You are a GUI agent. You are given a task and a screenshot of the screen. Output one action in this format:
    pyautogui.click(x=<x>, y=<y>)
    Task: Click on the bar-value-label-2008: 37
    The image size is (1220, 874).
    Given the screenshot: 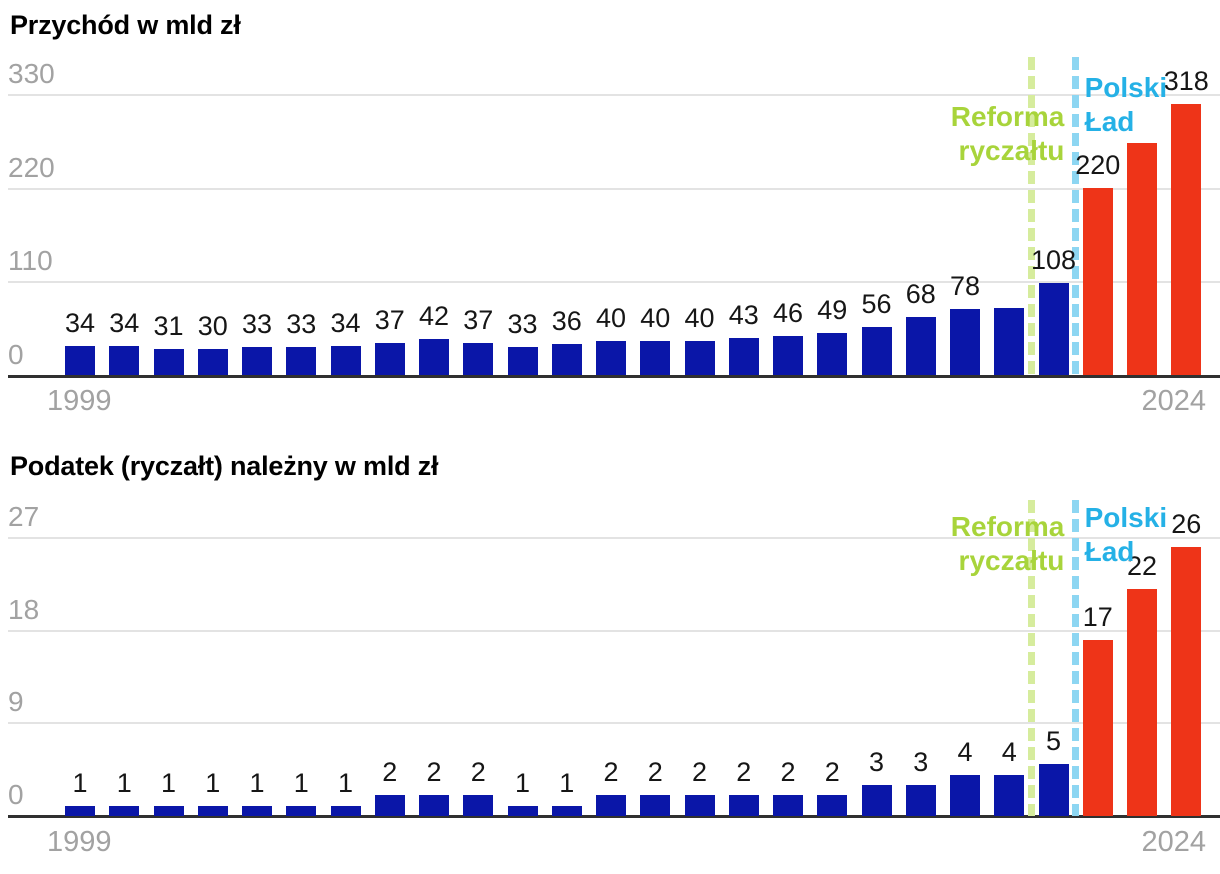 What is the action you would take?
    pyautogui.click(x=478, y=320)
    